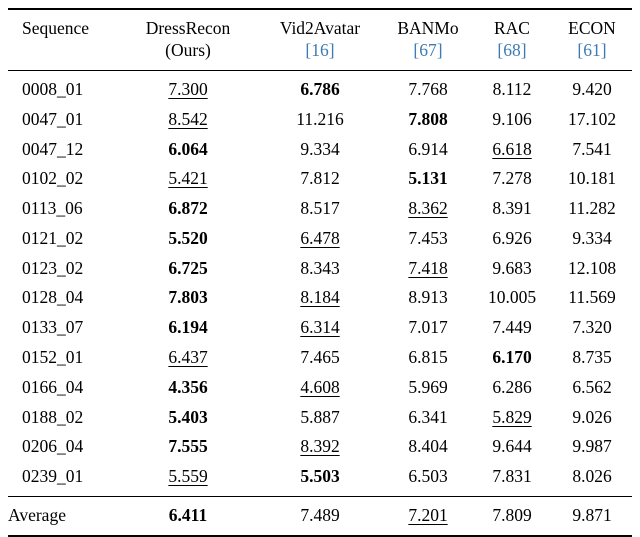  What do you see at coordinates (53, 357) in the screenshot?
I see `sequence-cell: 0152_01` at bounding box center [53, 357].